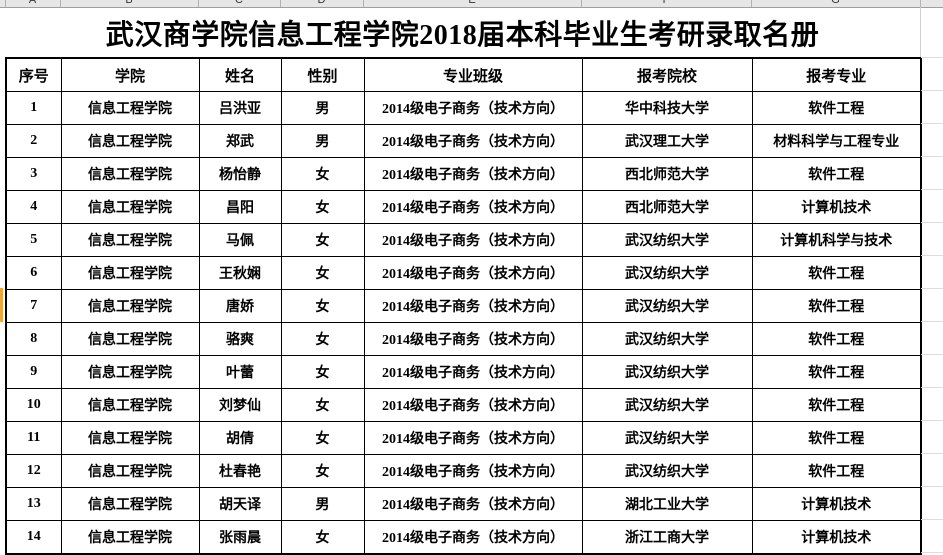 The height and width of the screenshot is (555, 943). What do you see at coordinates (240, 74) in the screenshot?
I see `column-header: 姓名` at bounding box center [240, 74].